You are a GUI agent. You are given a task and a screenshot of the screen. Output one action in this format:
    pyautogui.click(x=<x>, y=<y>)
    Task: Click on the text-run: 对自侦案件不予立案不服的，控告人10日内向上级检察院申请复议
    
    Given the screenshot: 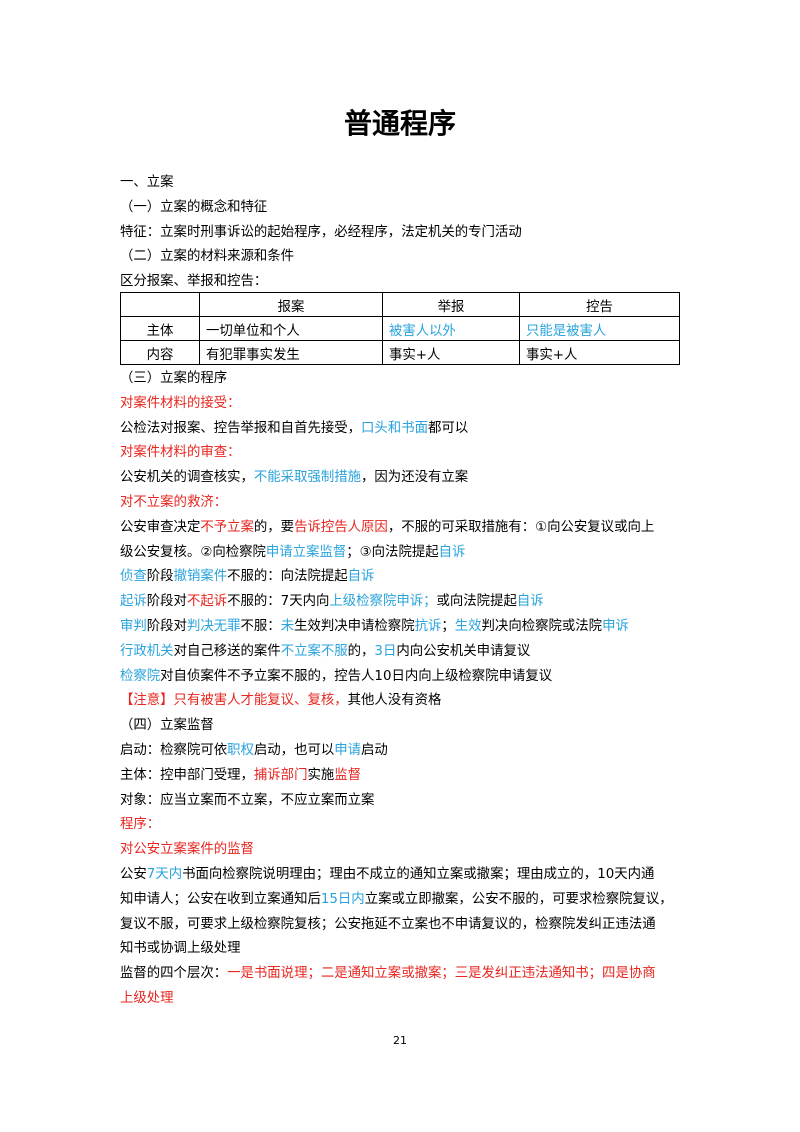 What is the action you would take?
    pyautogui.click(x=356, y=676)
    